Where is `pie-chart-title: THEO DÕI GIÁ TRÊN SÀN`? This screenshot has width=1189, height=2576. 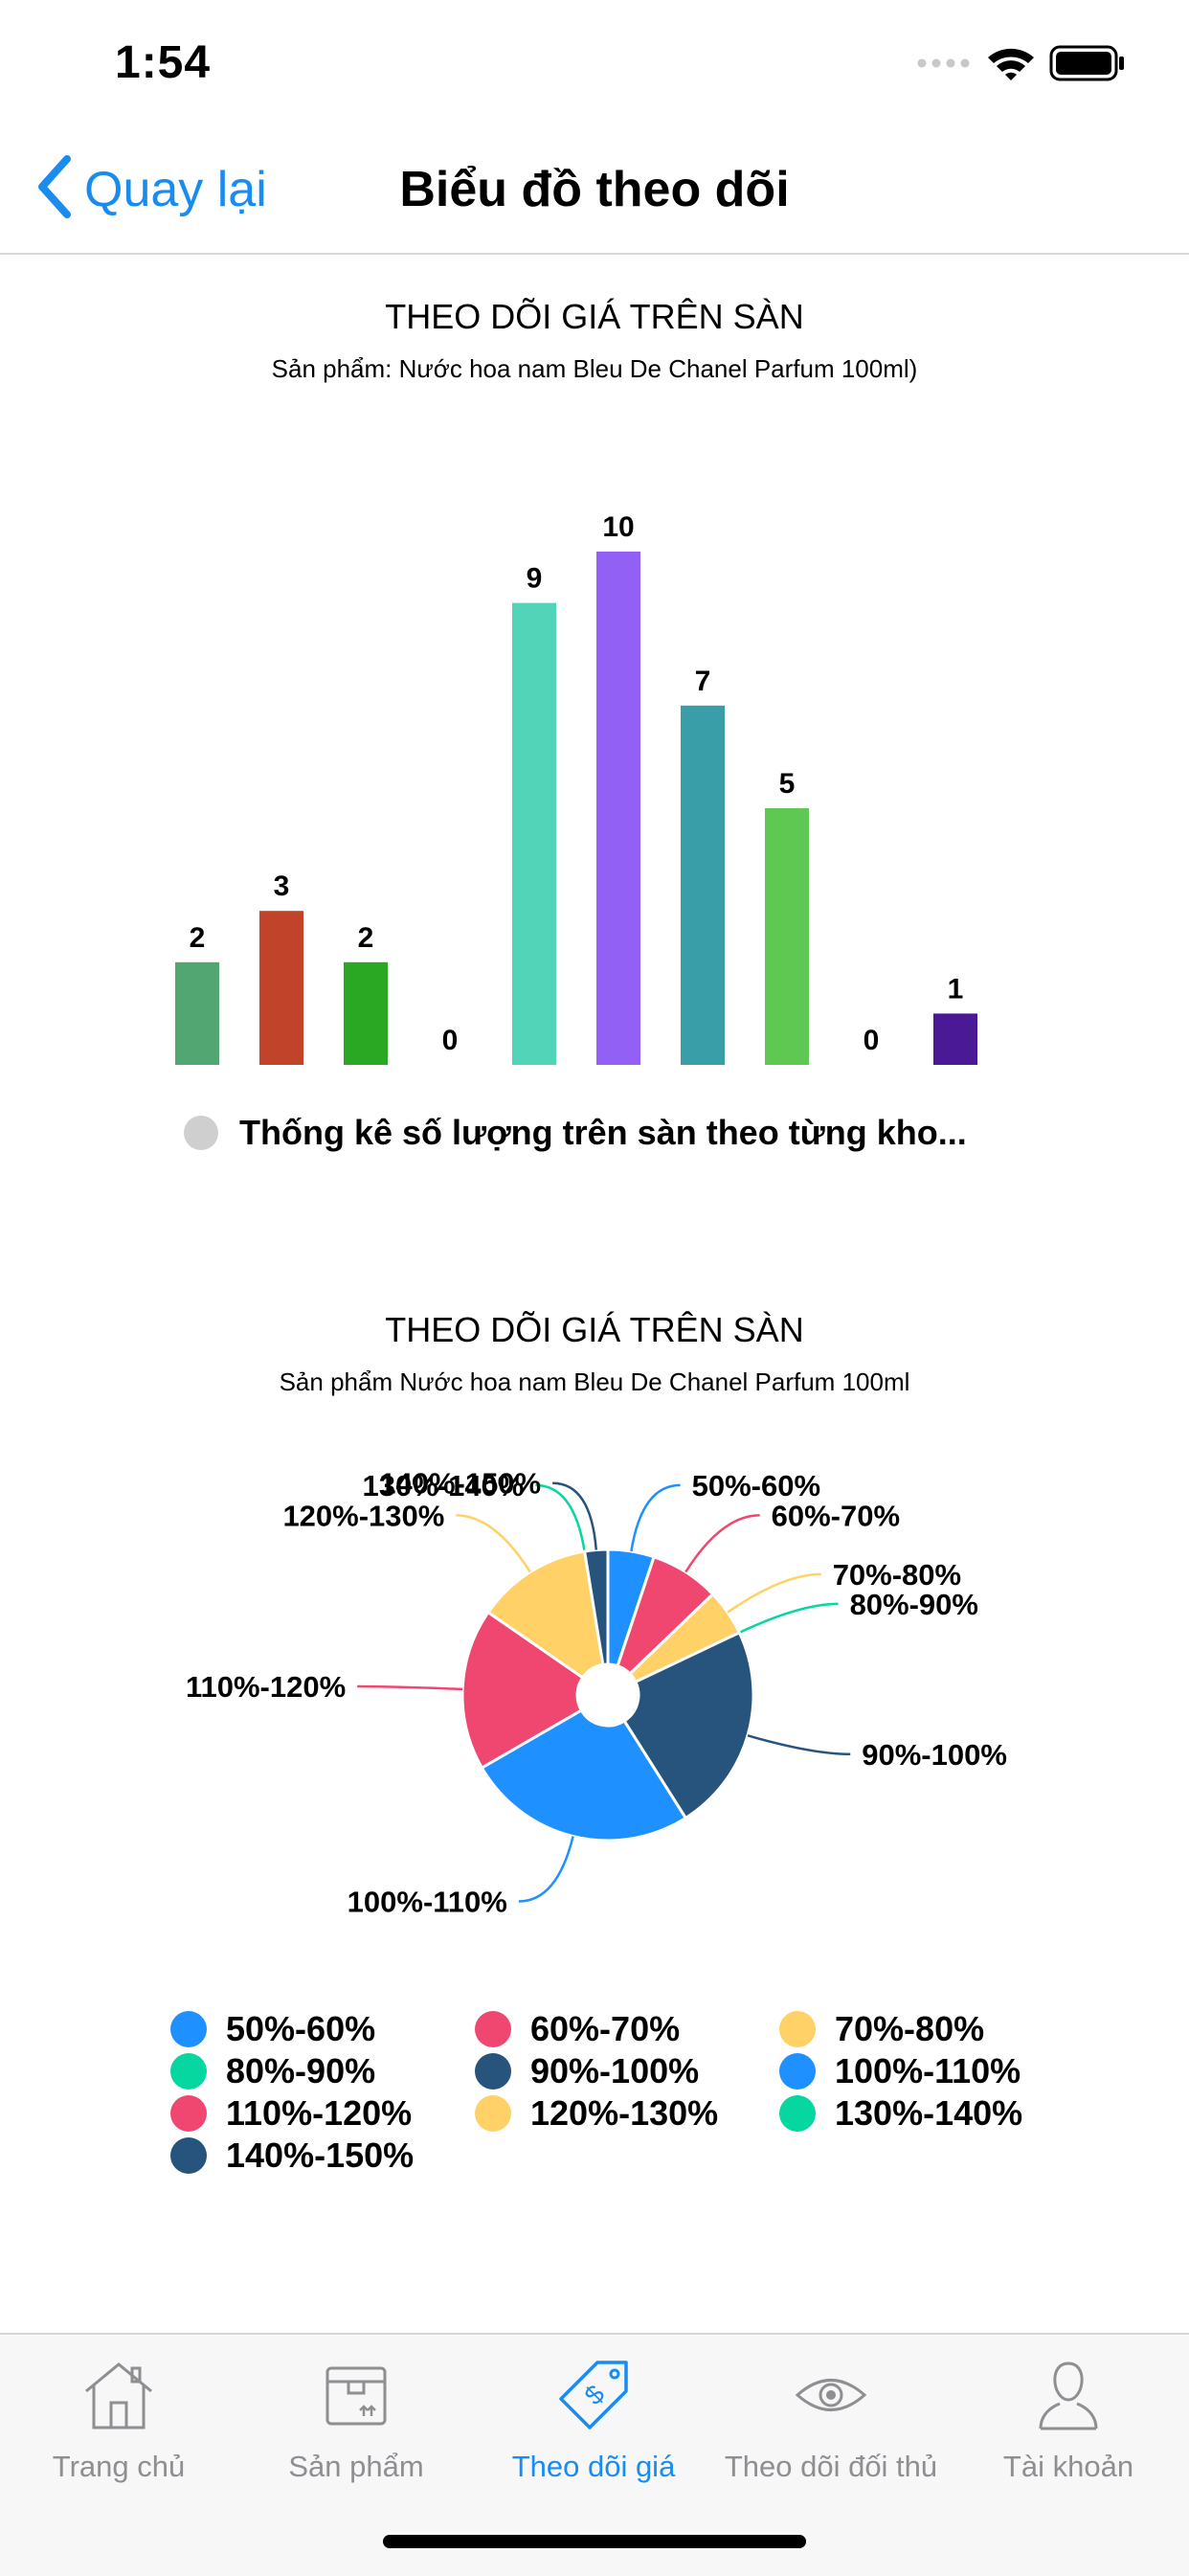
pie-chart-title: THEO DÕI GIÁ TRÊN SÀN is located at coordinates (594, 1329).